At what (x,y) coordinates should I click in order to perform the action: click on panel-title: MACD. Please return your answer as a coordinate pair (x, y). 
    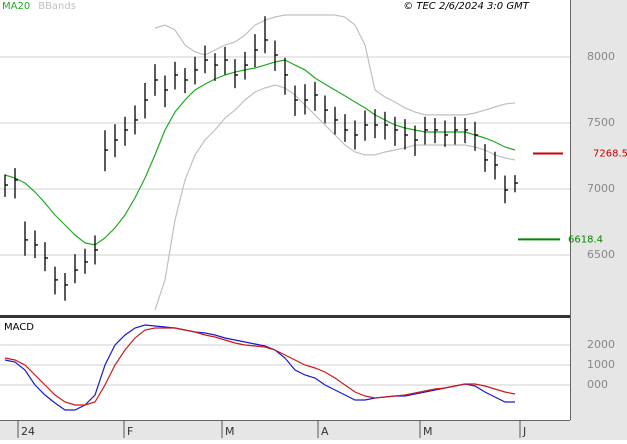
    Looking at the image, I should click on (19, 327).